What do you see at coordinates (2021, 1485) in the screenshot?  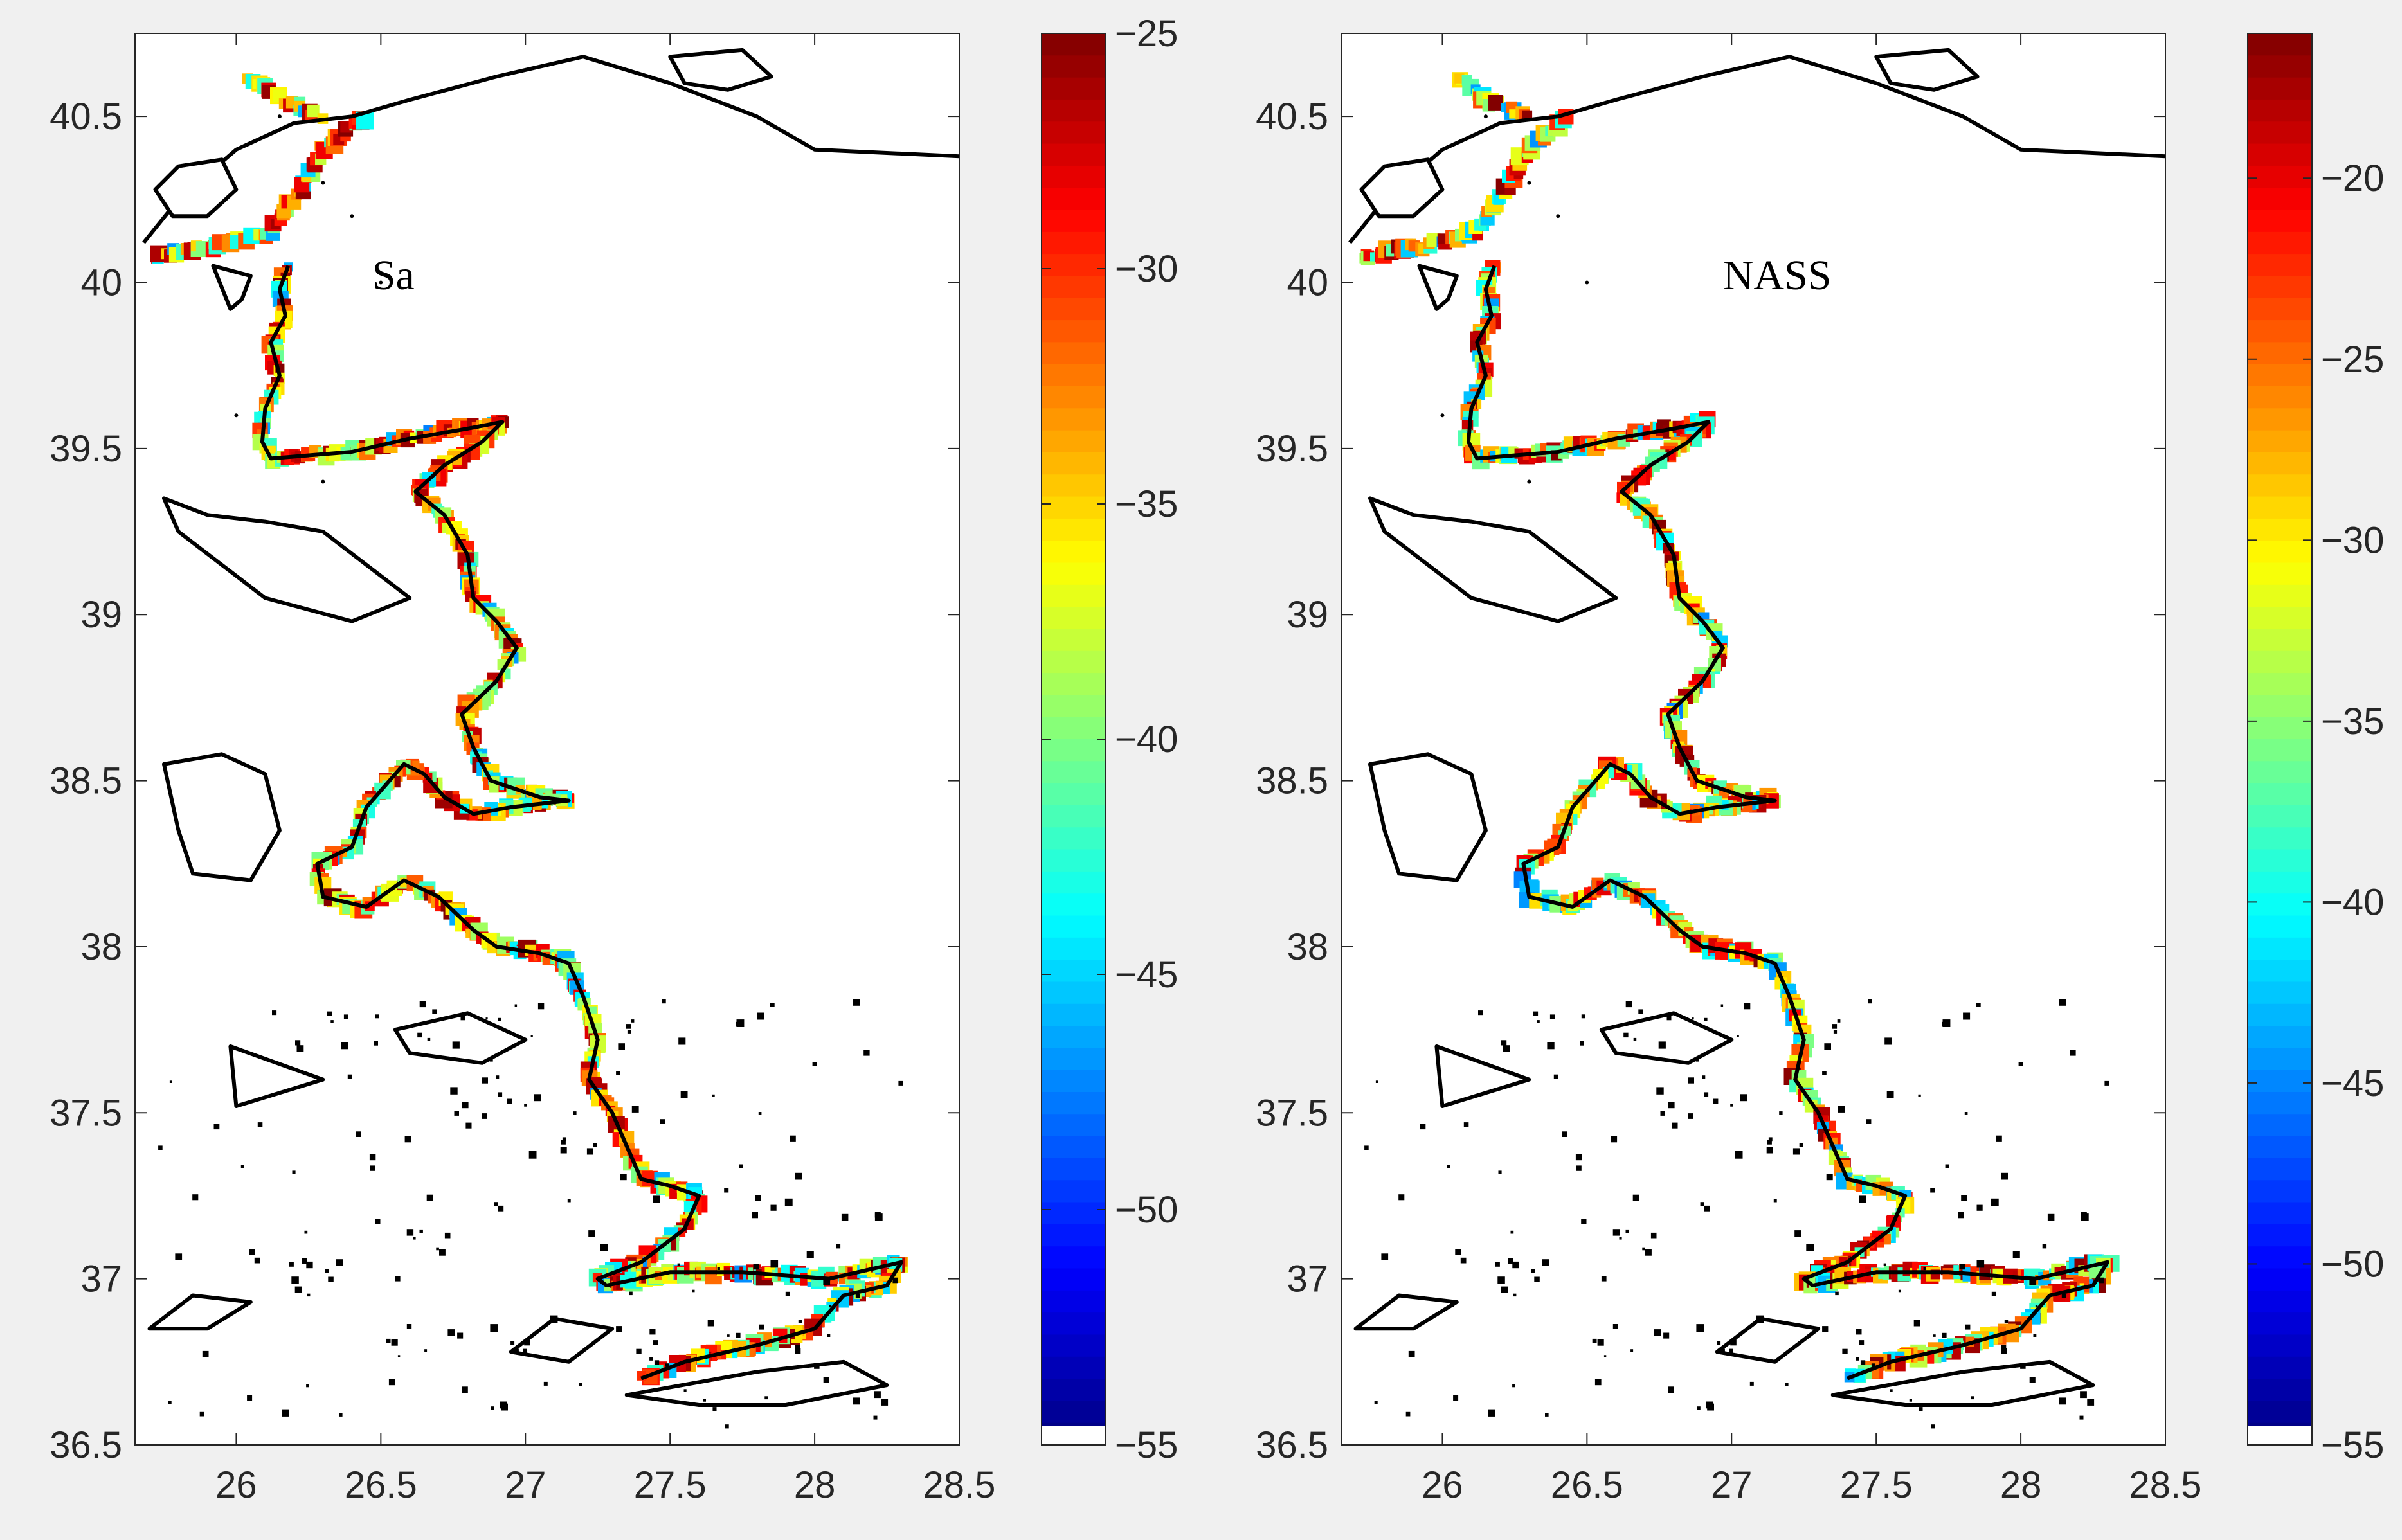 I see `x-tick-label: 28` at bounding box center [2021, 1485].